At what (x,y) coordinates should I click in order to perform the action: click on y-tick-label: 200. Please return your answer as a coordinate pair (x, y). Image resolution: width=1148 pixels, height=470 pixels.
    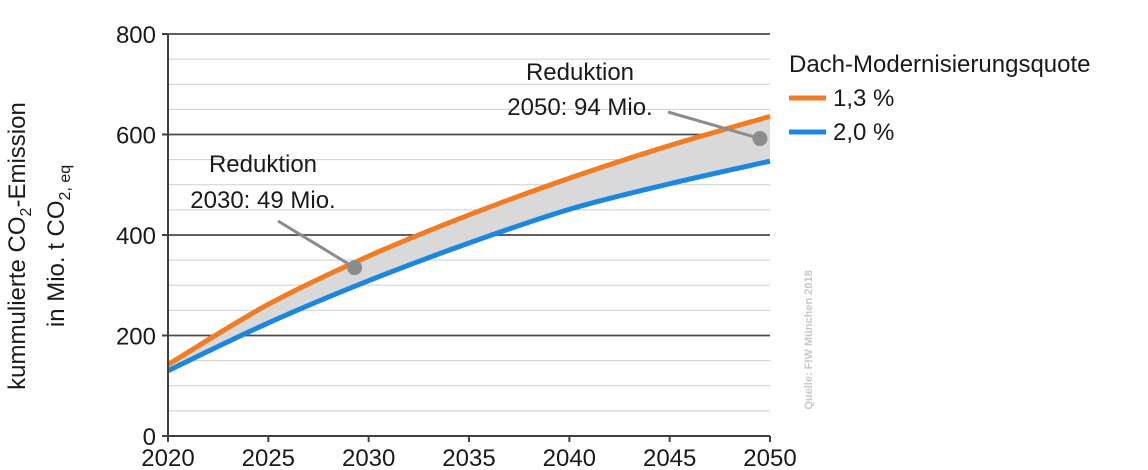
    Looking at the image, I should click on (136, 337).